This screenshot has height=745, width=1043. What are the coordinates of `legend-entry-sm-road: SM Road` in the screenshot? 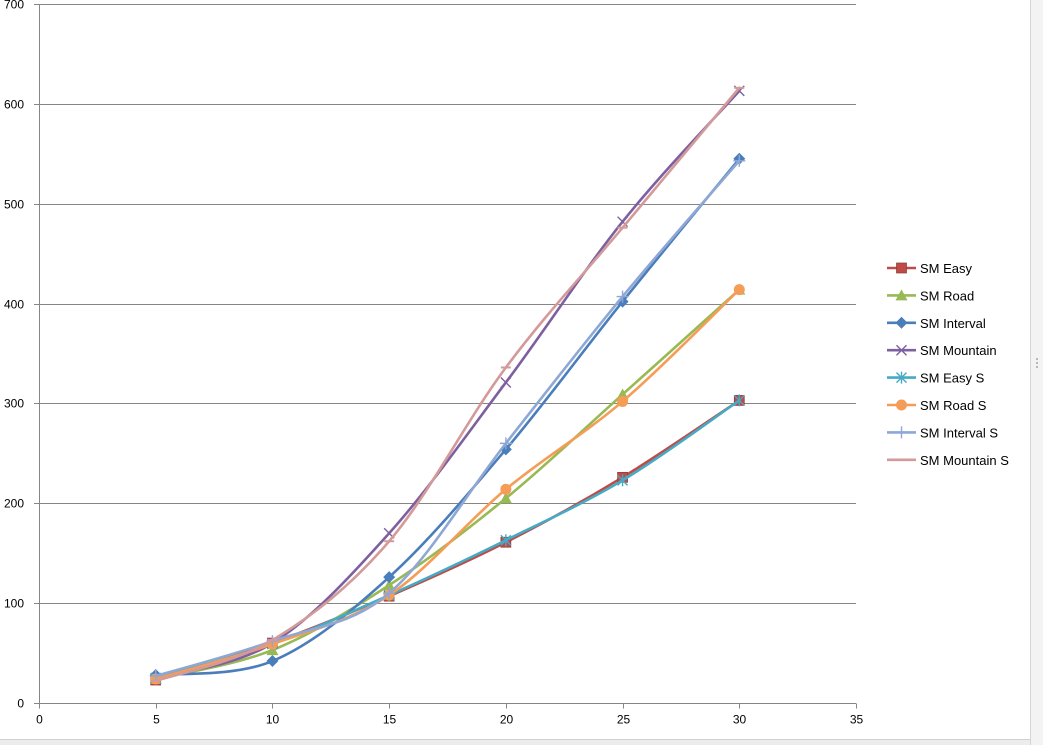 It's located at (930, 295).